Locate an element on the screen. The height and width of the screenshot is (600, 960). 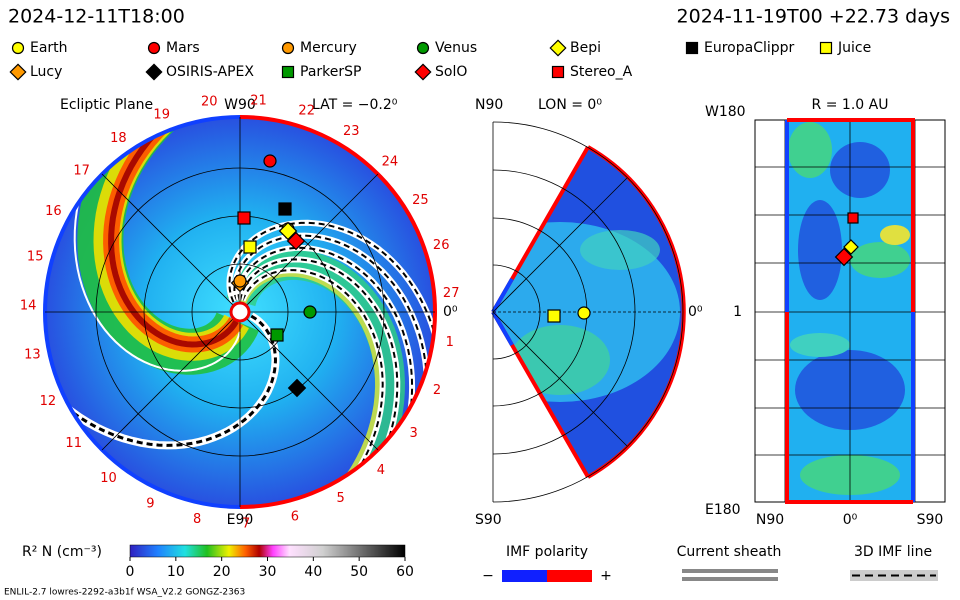
sector-label: 9 is located at coordinates (150, 504).